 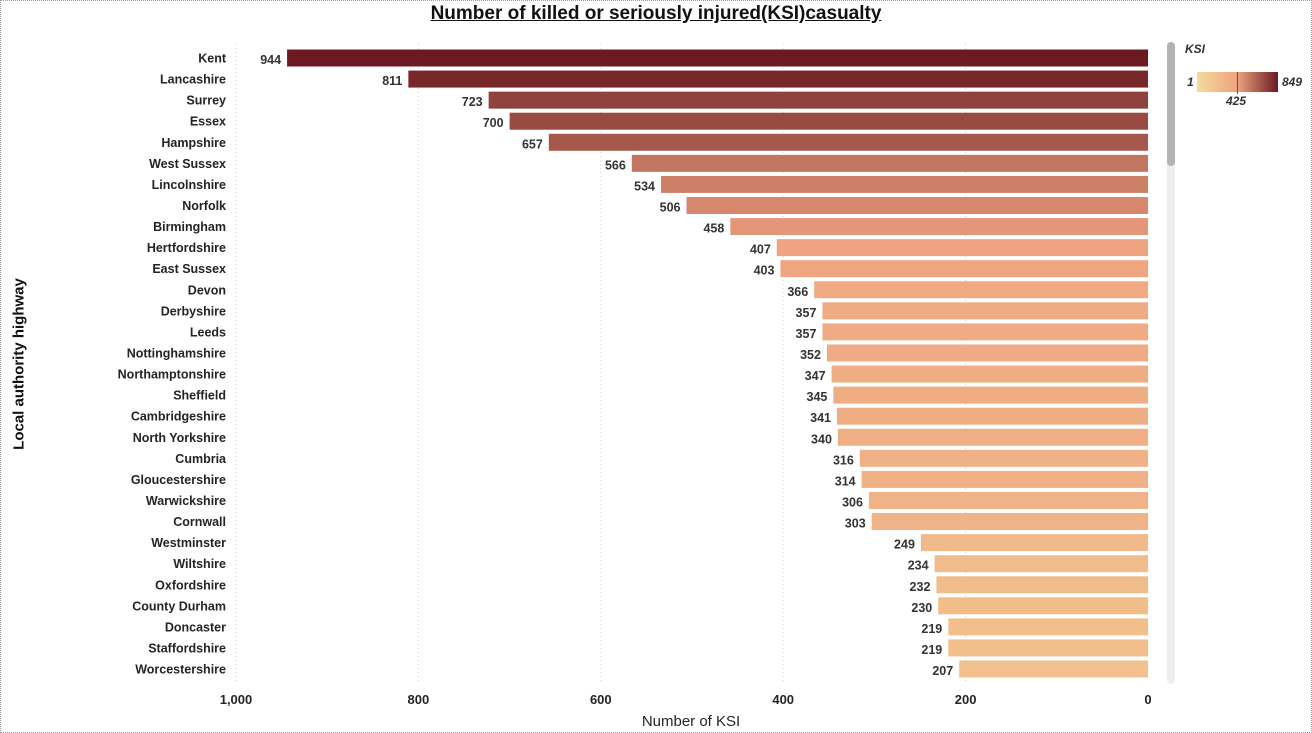 I want to click on x-tick-label: 400, so click(x=783, y=699).